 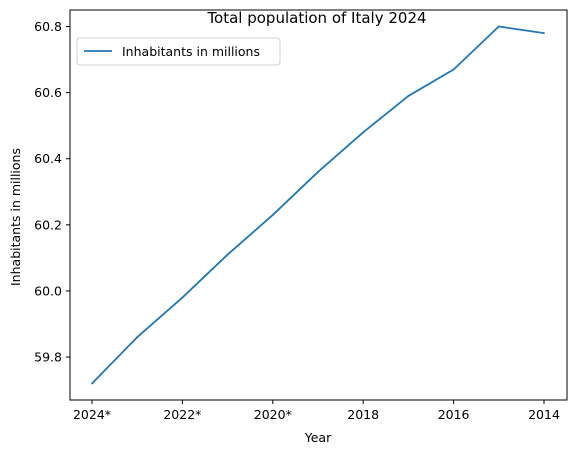 What do you see at coordinates (48, 158) in the screenshot?
I see `y-tick-label-60-4: 60.4` at bounding box center [48, 158].